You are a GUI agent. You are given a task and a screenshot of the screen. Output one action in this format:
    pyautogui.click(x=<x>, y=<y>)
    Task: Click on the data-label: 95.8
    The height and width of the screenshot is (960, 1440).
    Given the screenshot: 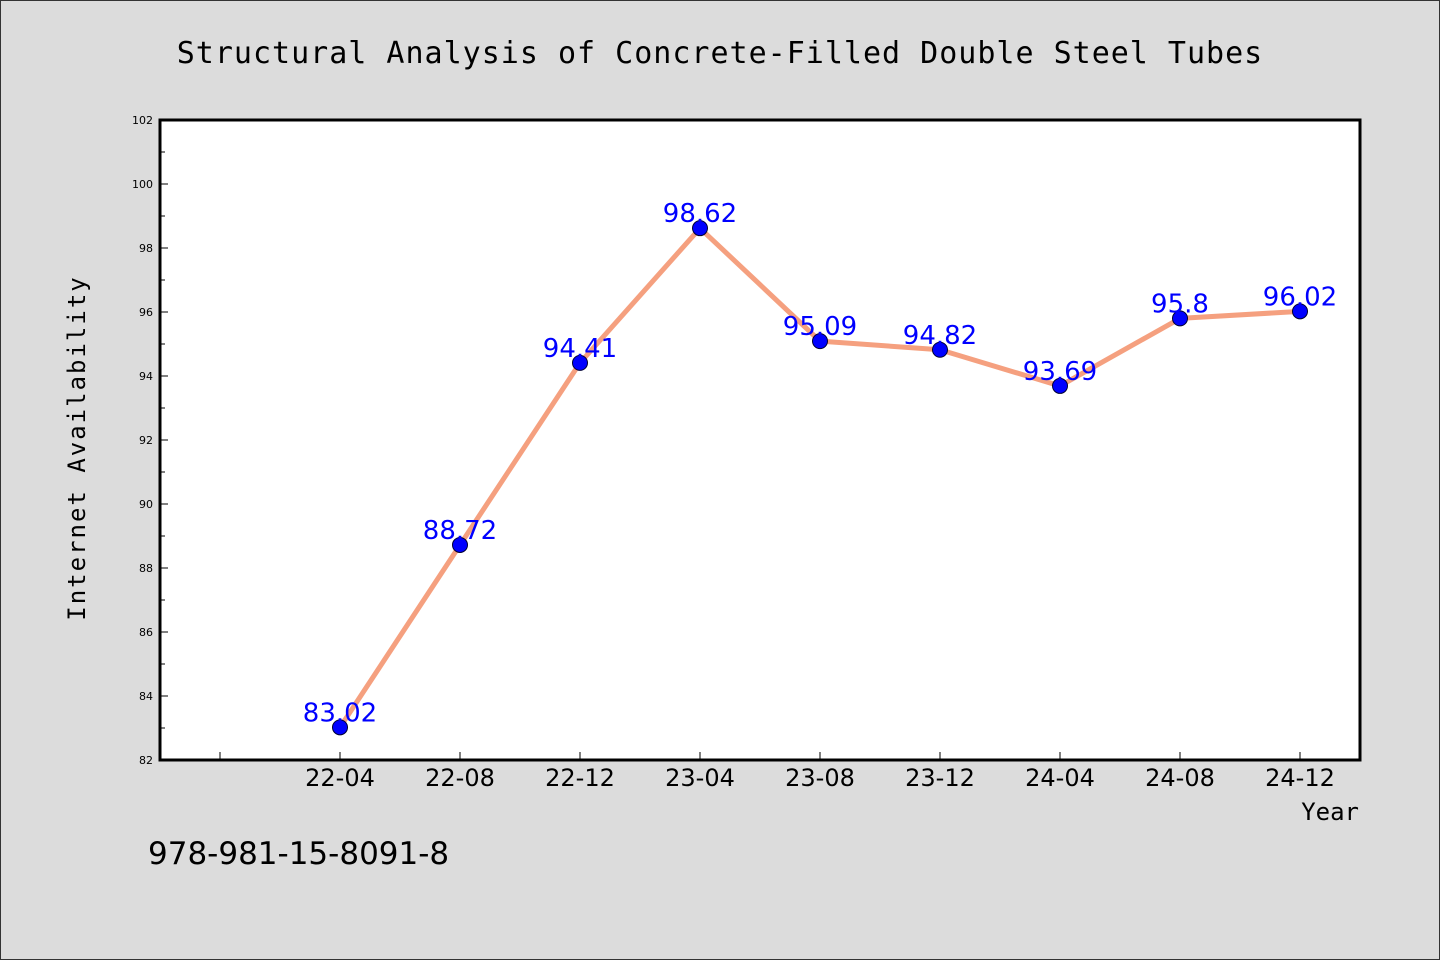 What is the action you would take?
    pyautogui.click(x=1180, y=304)
    